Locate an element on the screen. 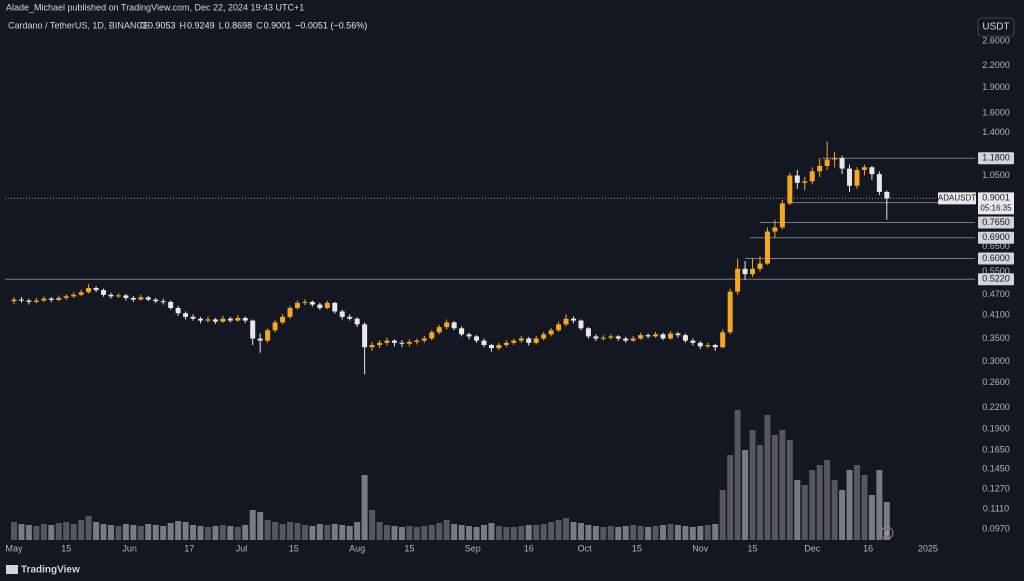 This screenshot has height=581, width=1024. symbol-title: Cardano / TetherUS, 1D, BINANCE is located at coordinates (78, 25).